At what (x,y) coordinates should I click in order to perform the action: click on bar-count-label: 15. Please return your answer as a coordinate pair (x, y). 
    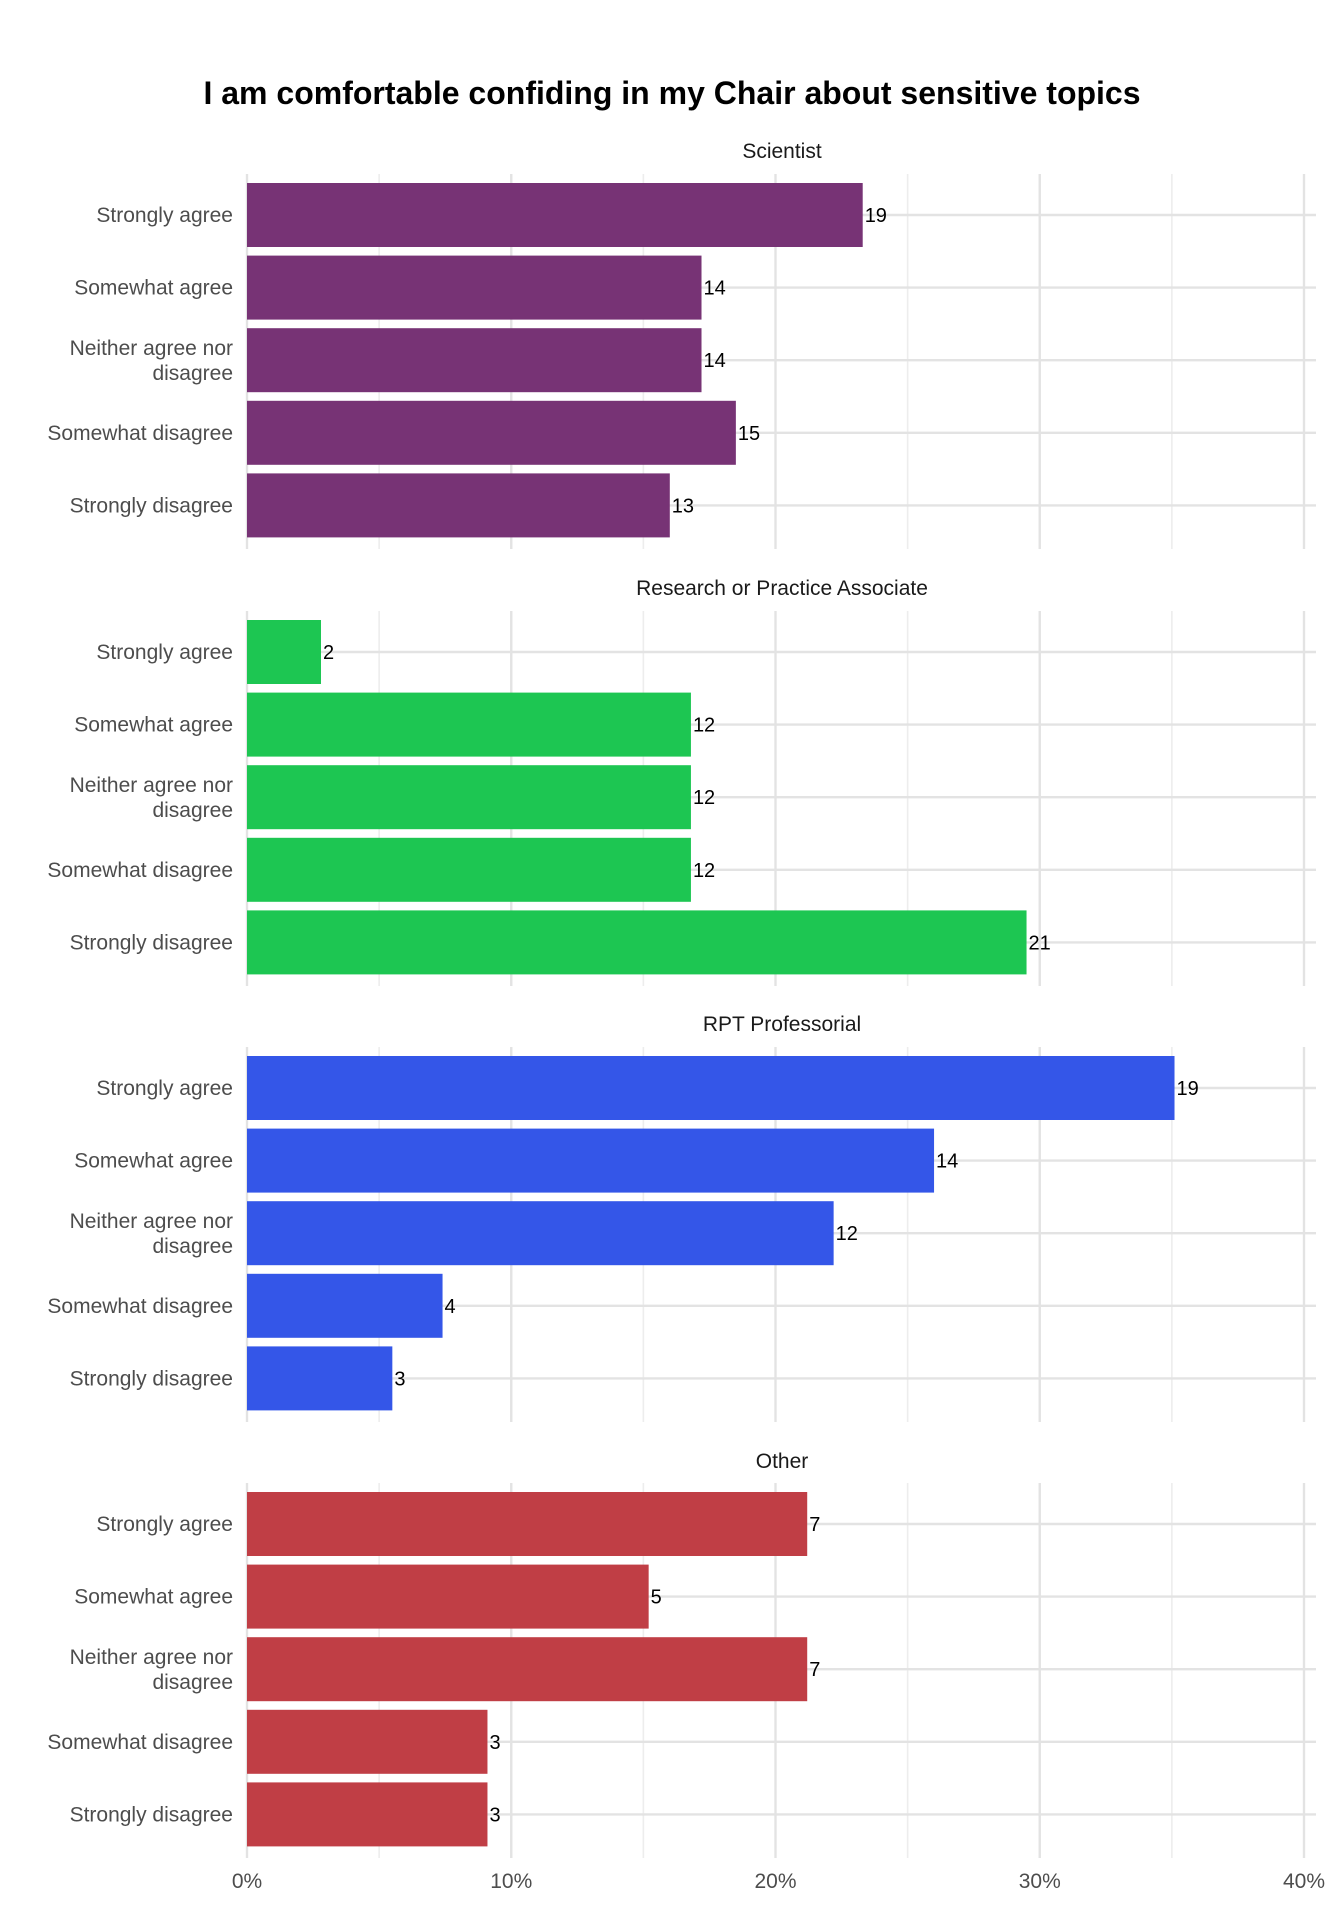
    Looking at the image, I should click on (749, 434).